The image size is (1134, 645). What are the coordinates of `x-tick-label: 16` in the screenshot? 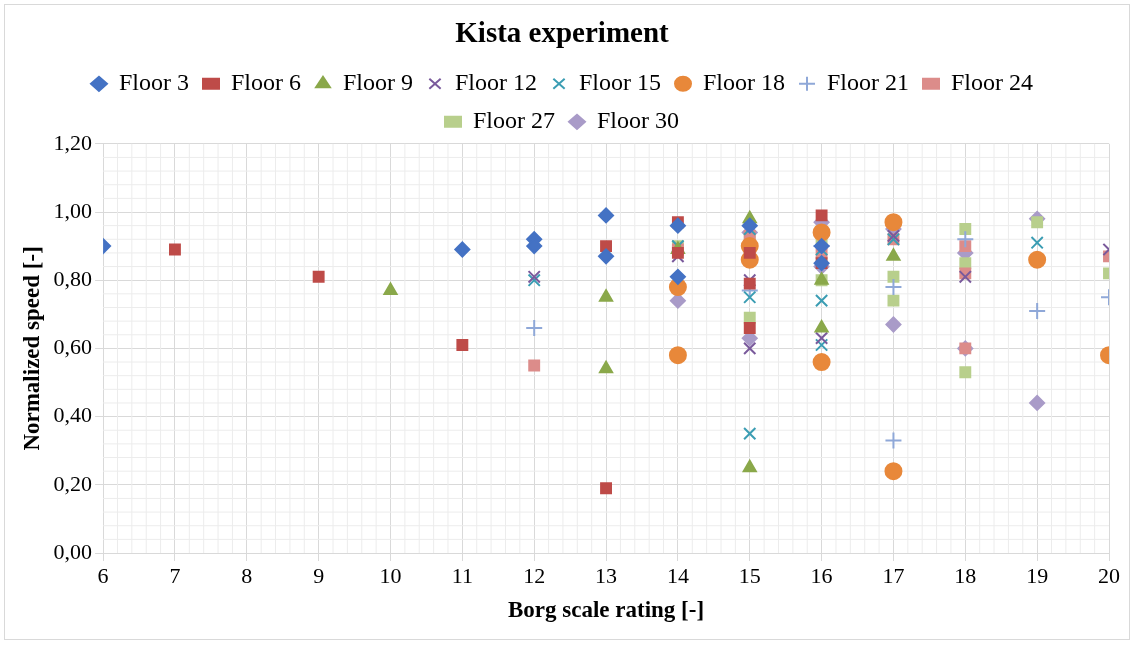 It's located at (821, 575).